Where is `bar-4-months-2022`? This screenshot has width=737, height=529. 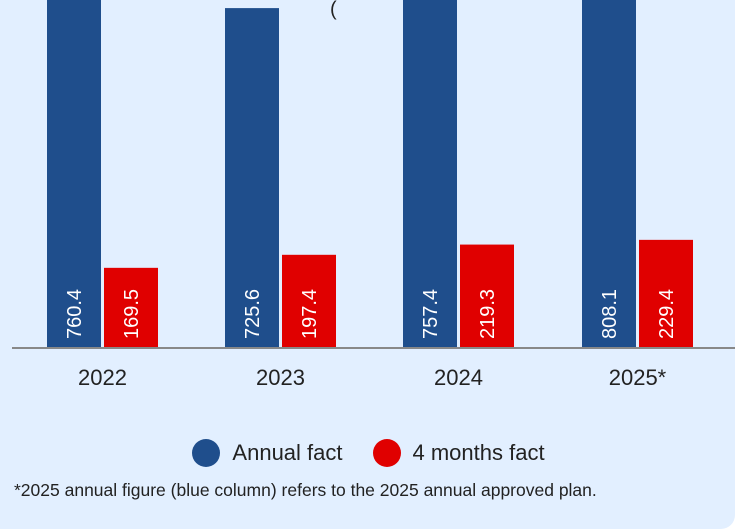
bar-4-months-2022 is located at coordinates (131, 307).